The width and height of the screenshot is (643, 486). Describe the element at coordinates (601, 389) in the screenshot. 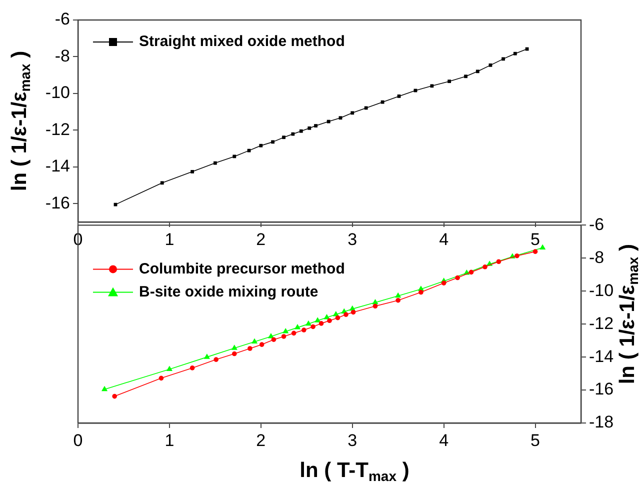

I see `y2-tick-label: -16` at that location.